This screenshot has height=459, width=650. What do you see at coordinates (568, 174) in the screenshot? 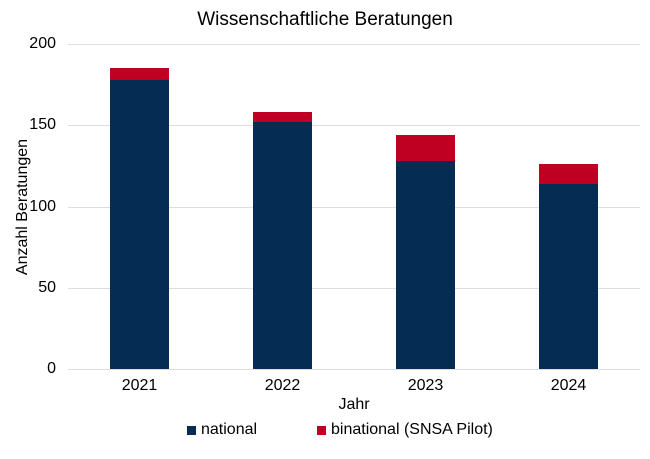
I see `bar-segment-binational-2024` at bounding box center [568, 174].